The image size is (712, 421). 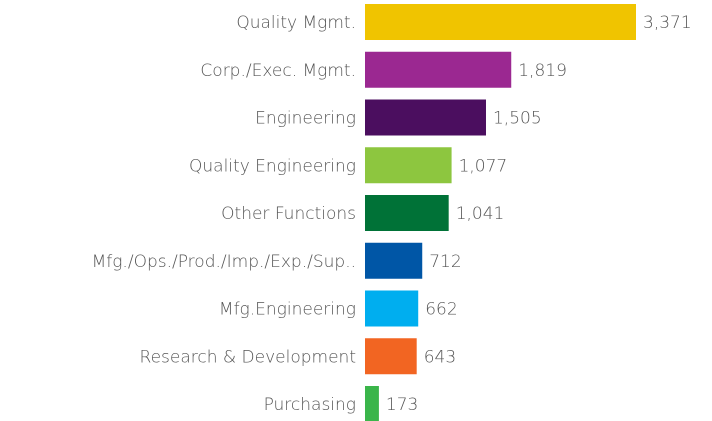 I want to click on category-label: Quality Engineering, so click(x=272, y=166).